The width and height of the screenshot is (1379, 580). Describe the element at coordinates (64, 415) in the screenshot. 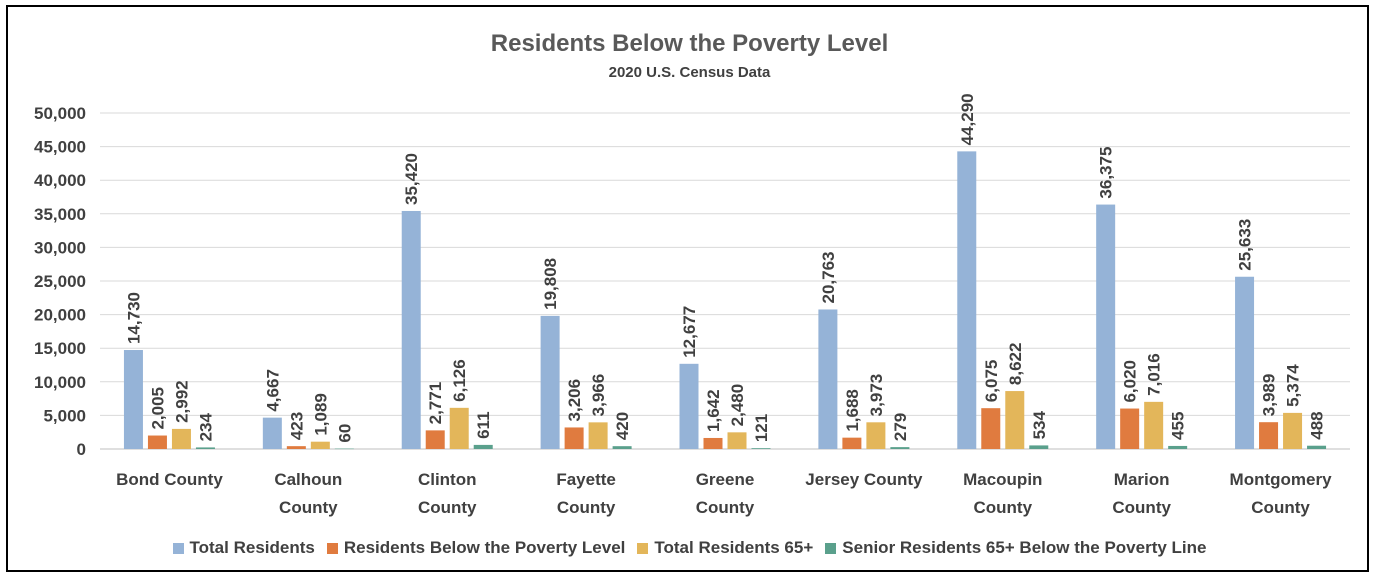

I see `y-tick-label: 5,000` at that location.